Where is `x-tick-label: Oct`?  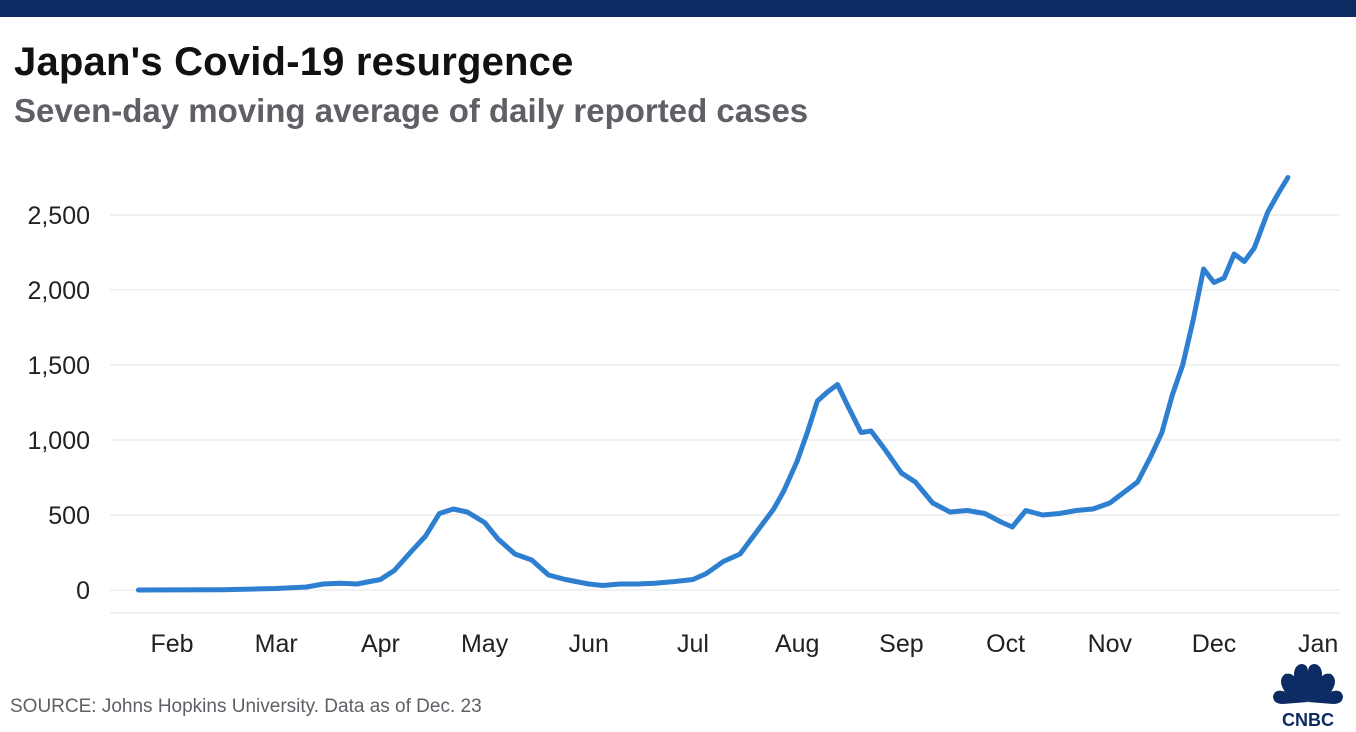
x-tick-label: Oct is located at coordinates (1005, 644).